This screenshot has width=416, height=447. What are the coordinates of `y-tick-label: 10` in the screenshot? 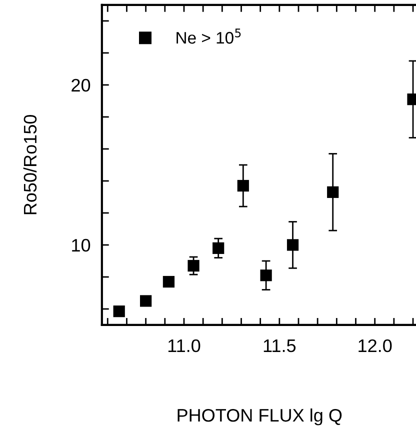 It's located at (81, 245).